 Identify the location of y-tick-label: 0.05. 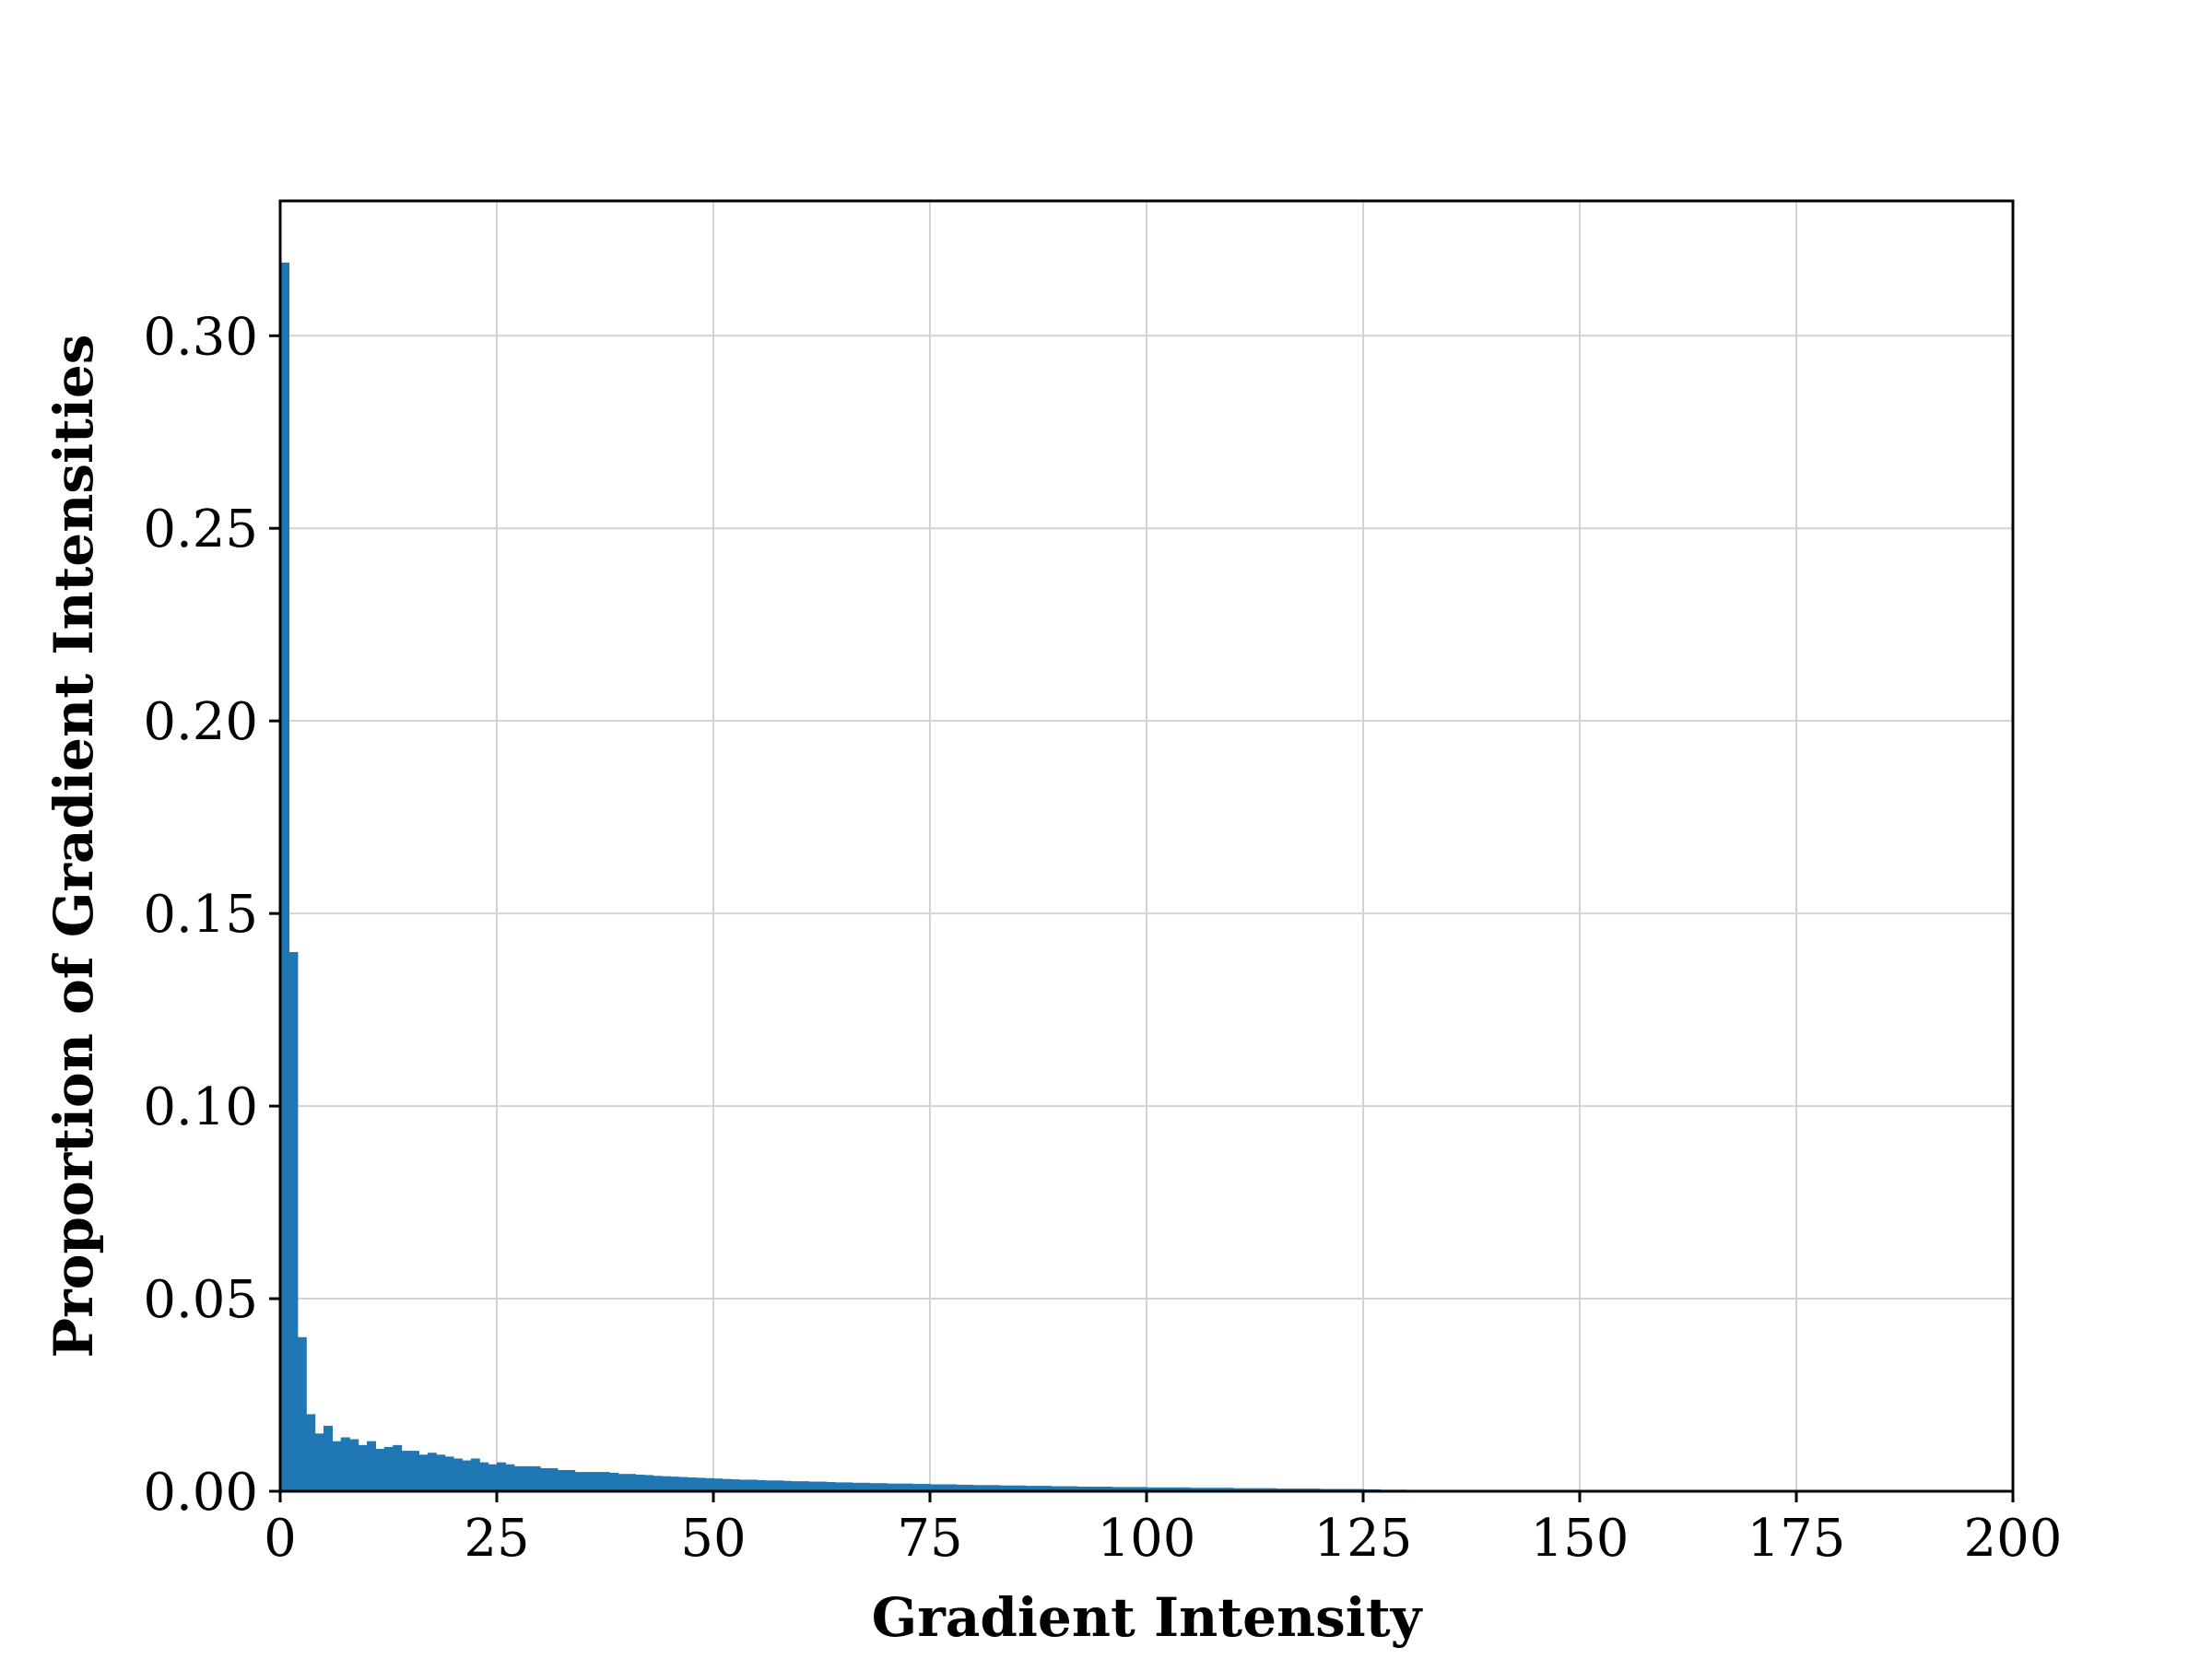
(200, 1300).